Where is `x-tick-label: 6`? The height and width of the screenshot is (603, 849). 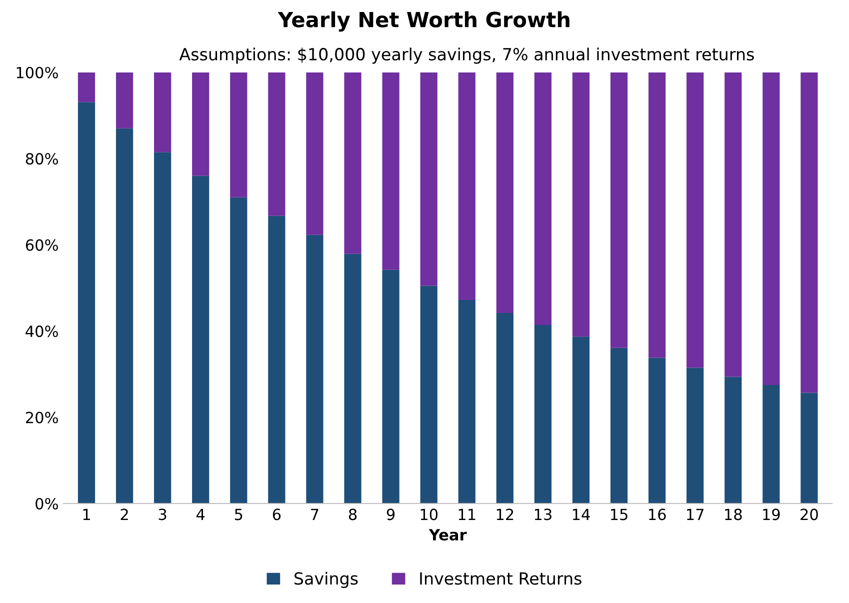 x-tick-label: 6 is located at coordinates (276, 514).